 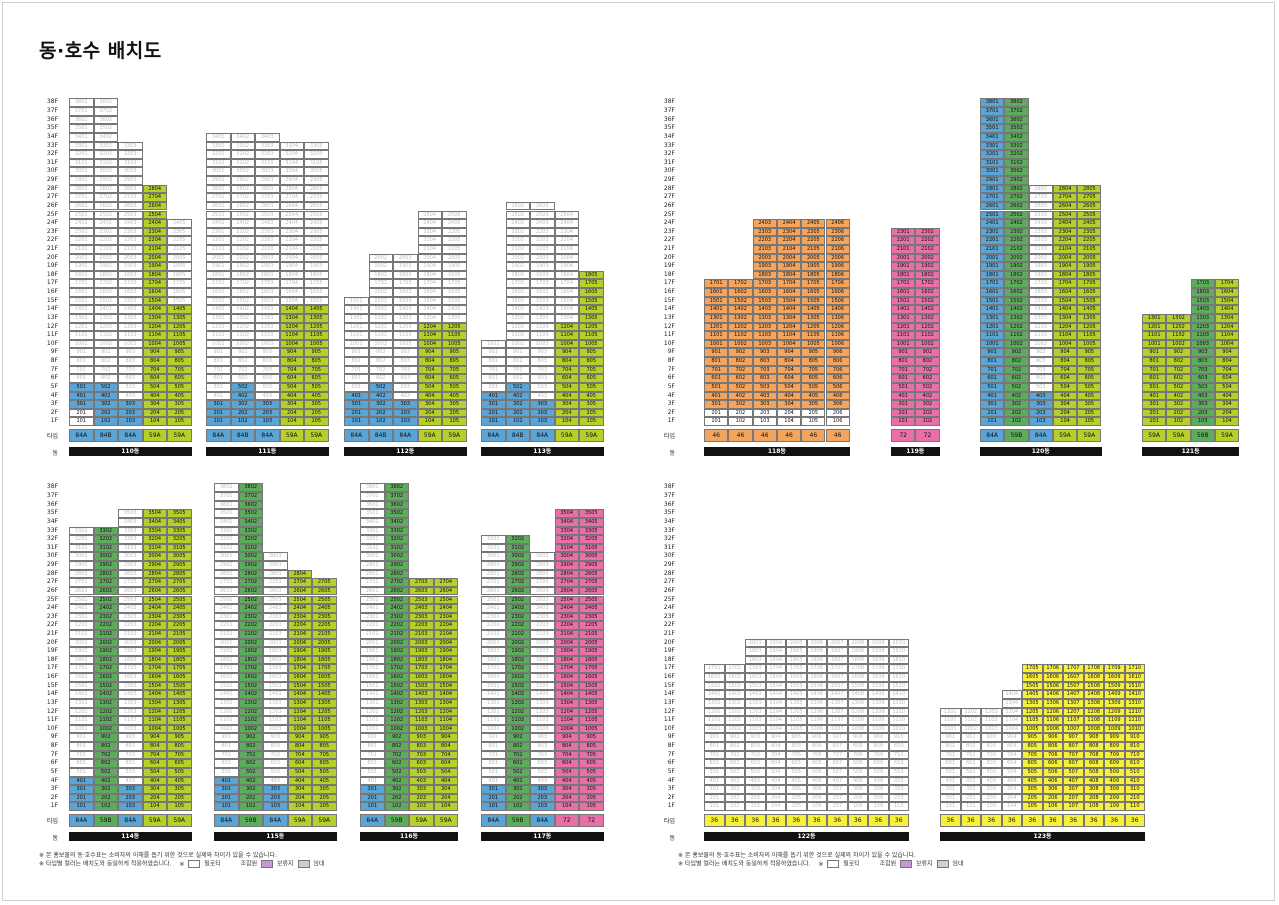 I want to click on unit-cell: 1704, so click(x=299, y=669).